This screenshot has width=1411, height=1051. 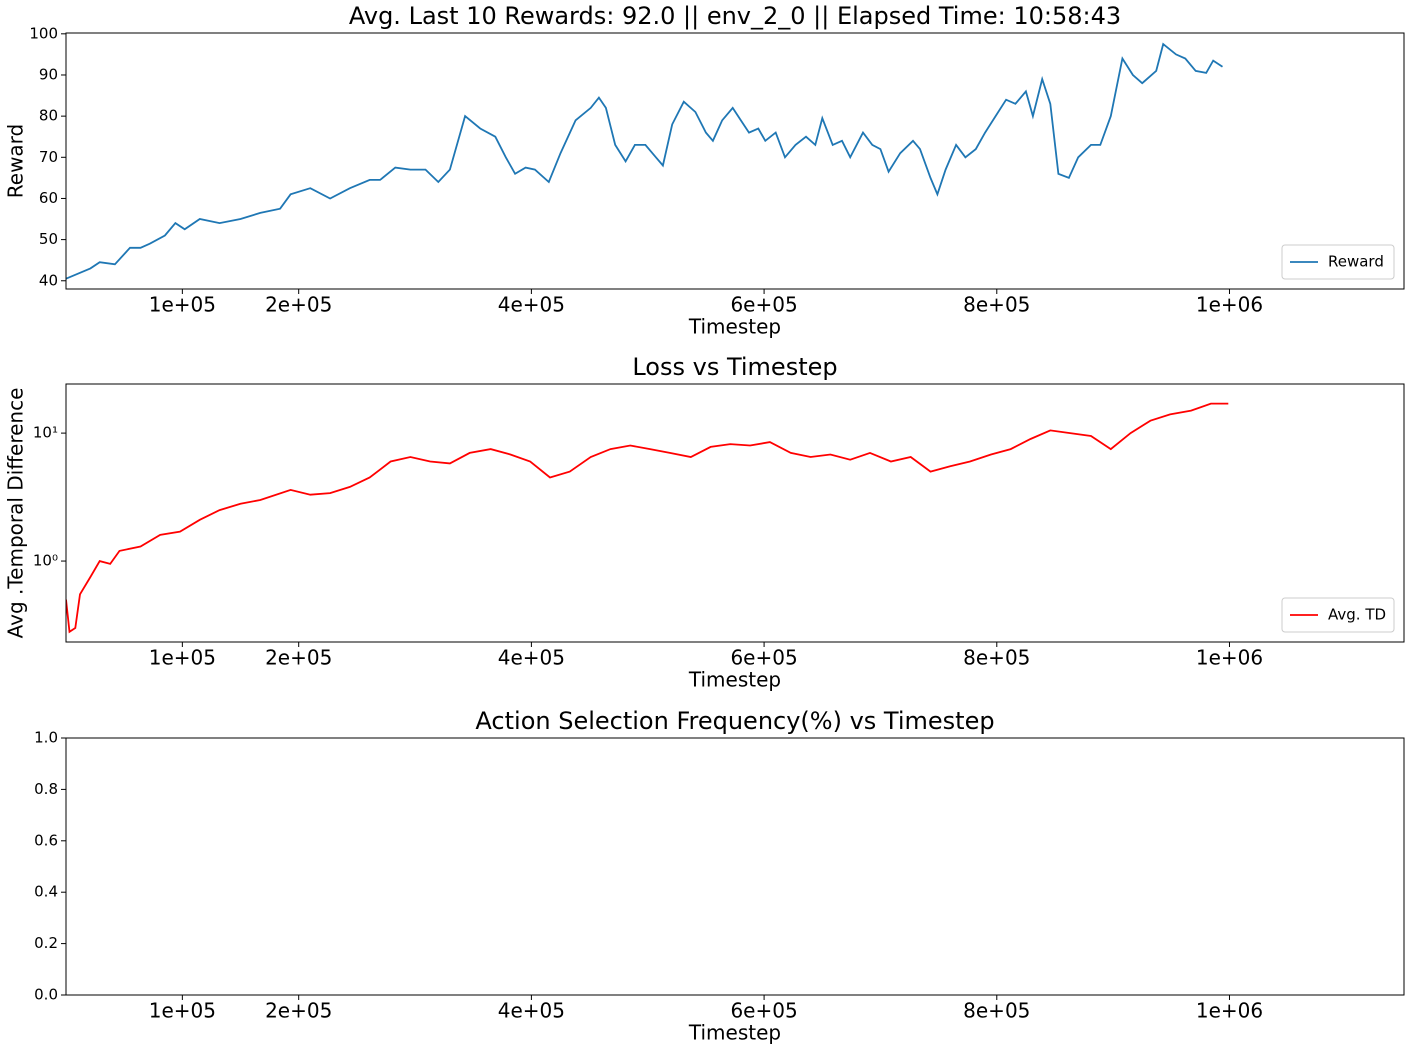 I want to click on y-axis-label: Avg .Temporal Difference, so click(x=16, y=513).